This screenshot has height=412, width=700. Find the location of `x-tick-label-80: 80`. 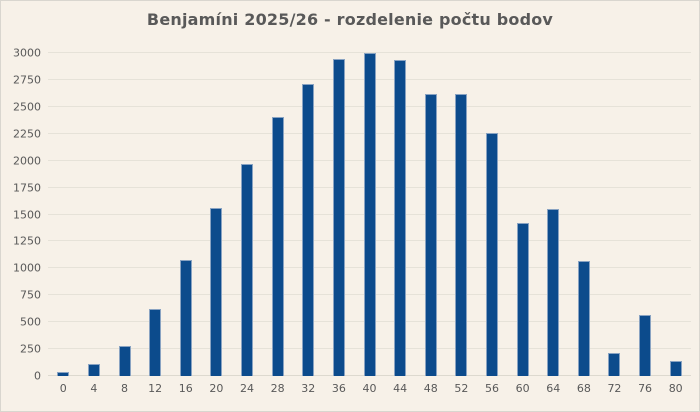

x-tick-label-80: 80 is located at coordinates (675, 388).